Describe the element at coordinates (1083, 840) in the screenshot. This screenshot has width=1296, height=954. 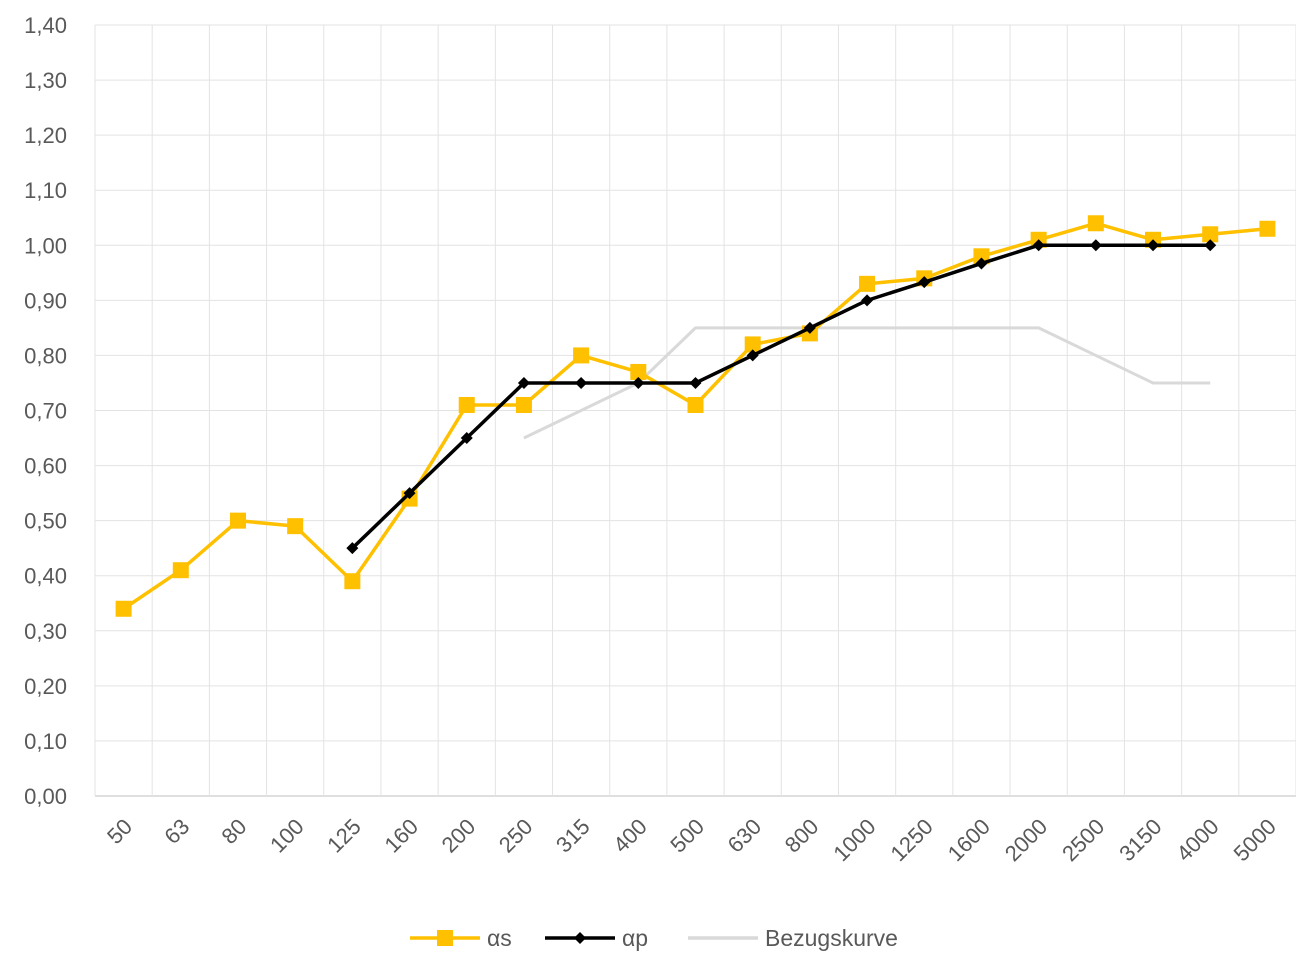
I see `x-tick-label: 2500` at that location.